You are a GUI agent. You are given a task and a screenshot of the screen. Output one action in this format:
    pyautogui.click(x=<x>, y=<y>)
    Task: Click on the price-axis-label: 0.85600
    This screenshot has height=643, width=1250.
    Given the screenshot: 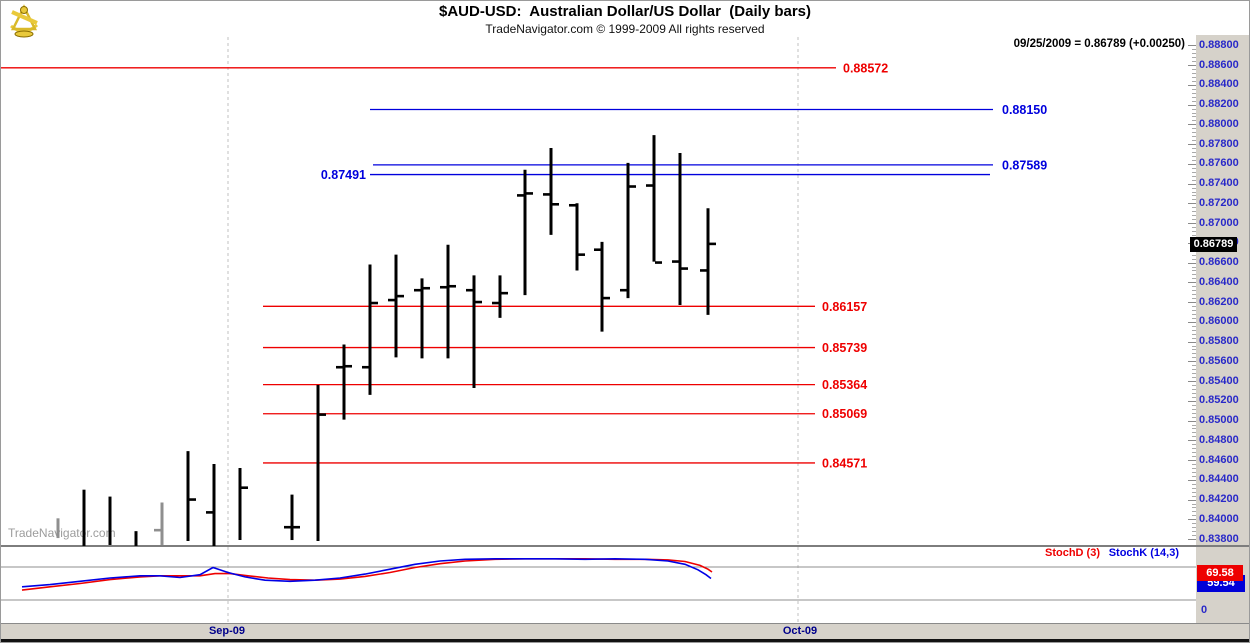 What is the action you would take?
    pyautogui.click(x=1219, y=360)
    